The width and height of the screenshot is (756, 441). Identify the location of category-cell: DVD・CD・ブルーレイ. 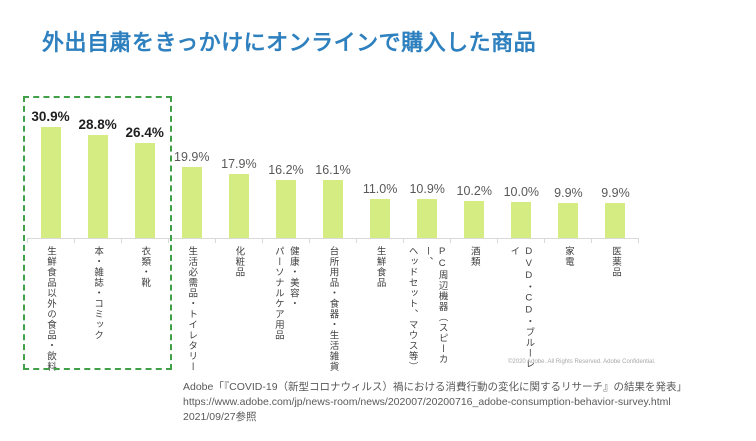
(521, 310).